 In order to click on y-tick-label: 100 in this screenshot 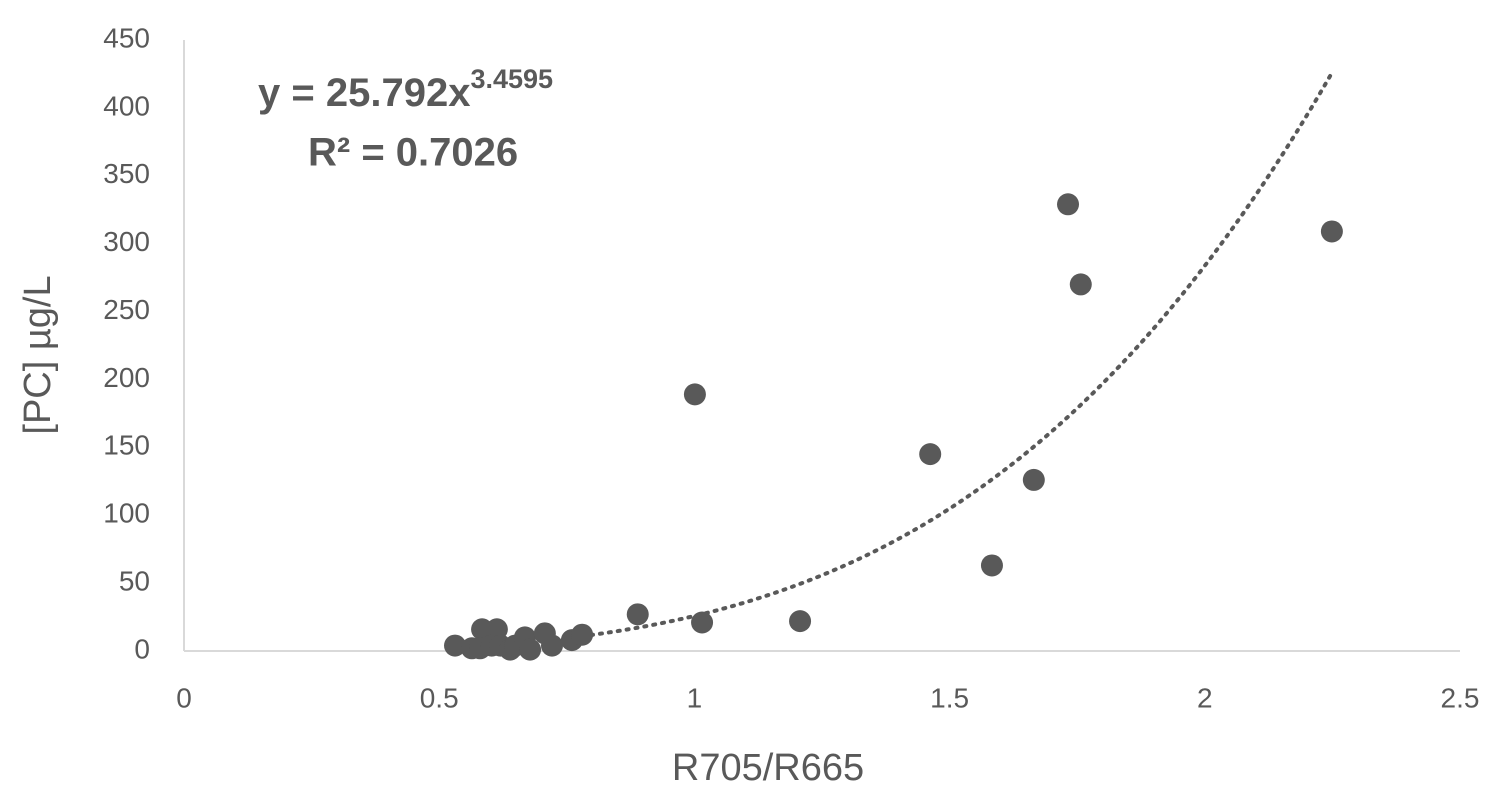, I will do `click(126, 513)`.